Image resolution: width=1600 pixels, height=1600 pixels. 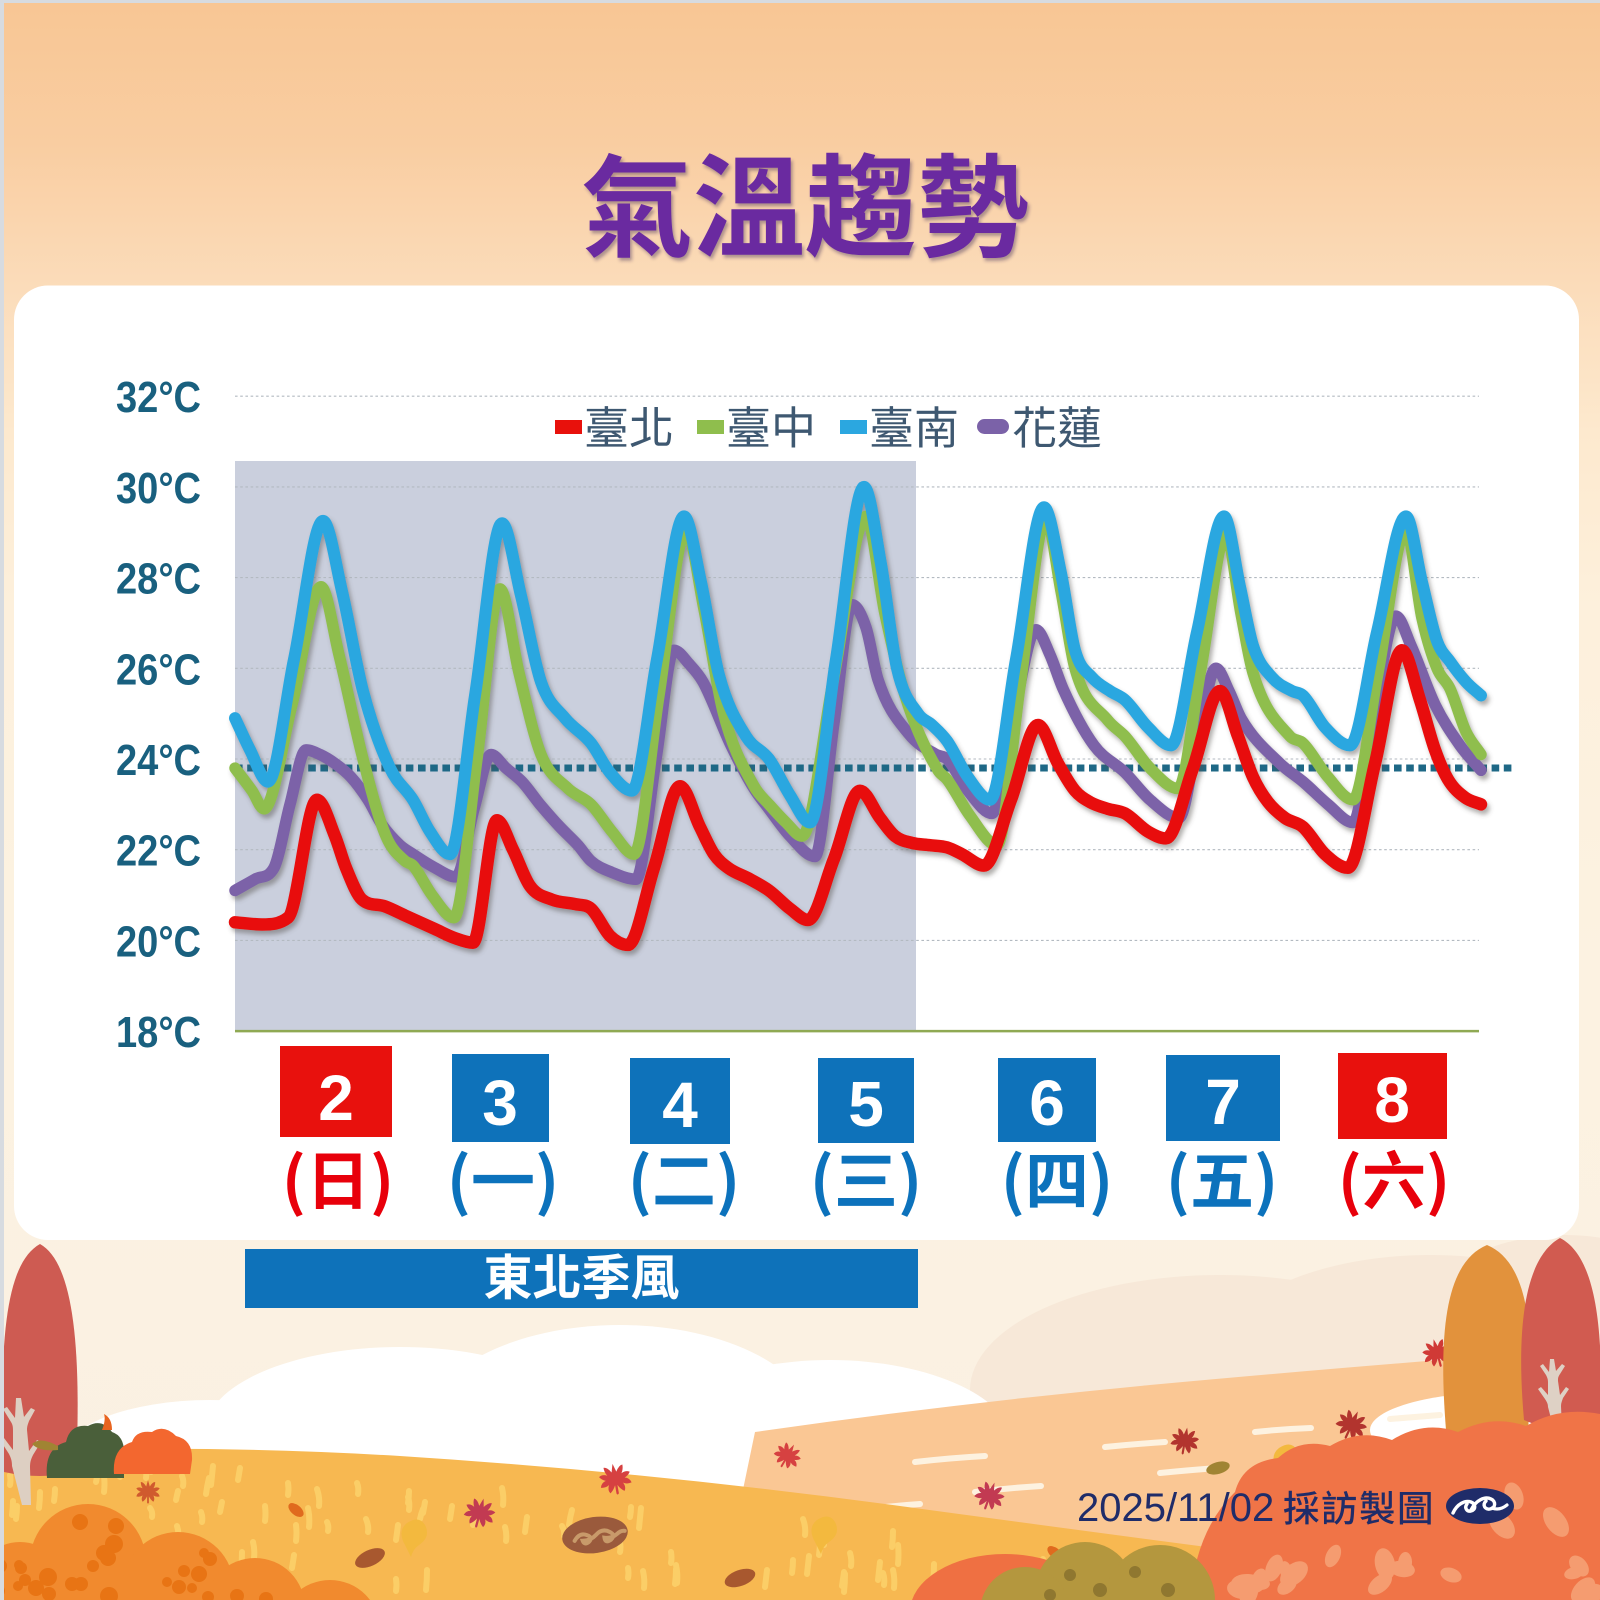 I want to click on svg-text: 4, so click(x=680, y=1105).